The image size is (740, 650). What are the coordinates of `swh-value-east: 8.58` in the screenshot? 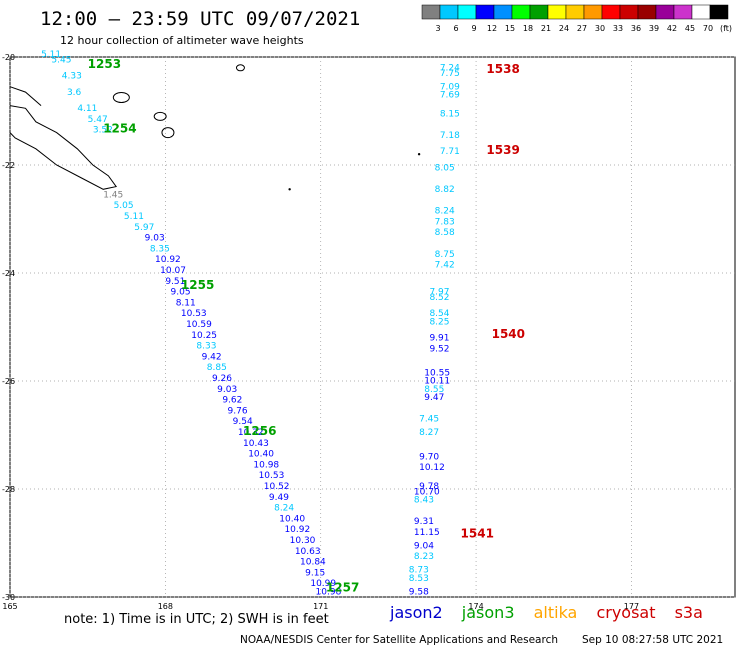 It's located at (445, 233).